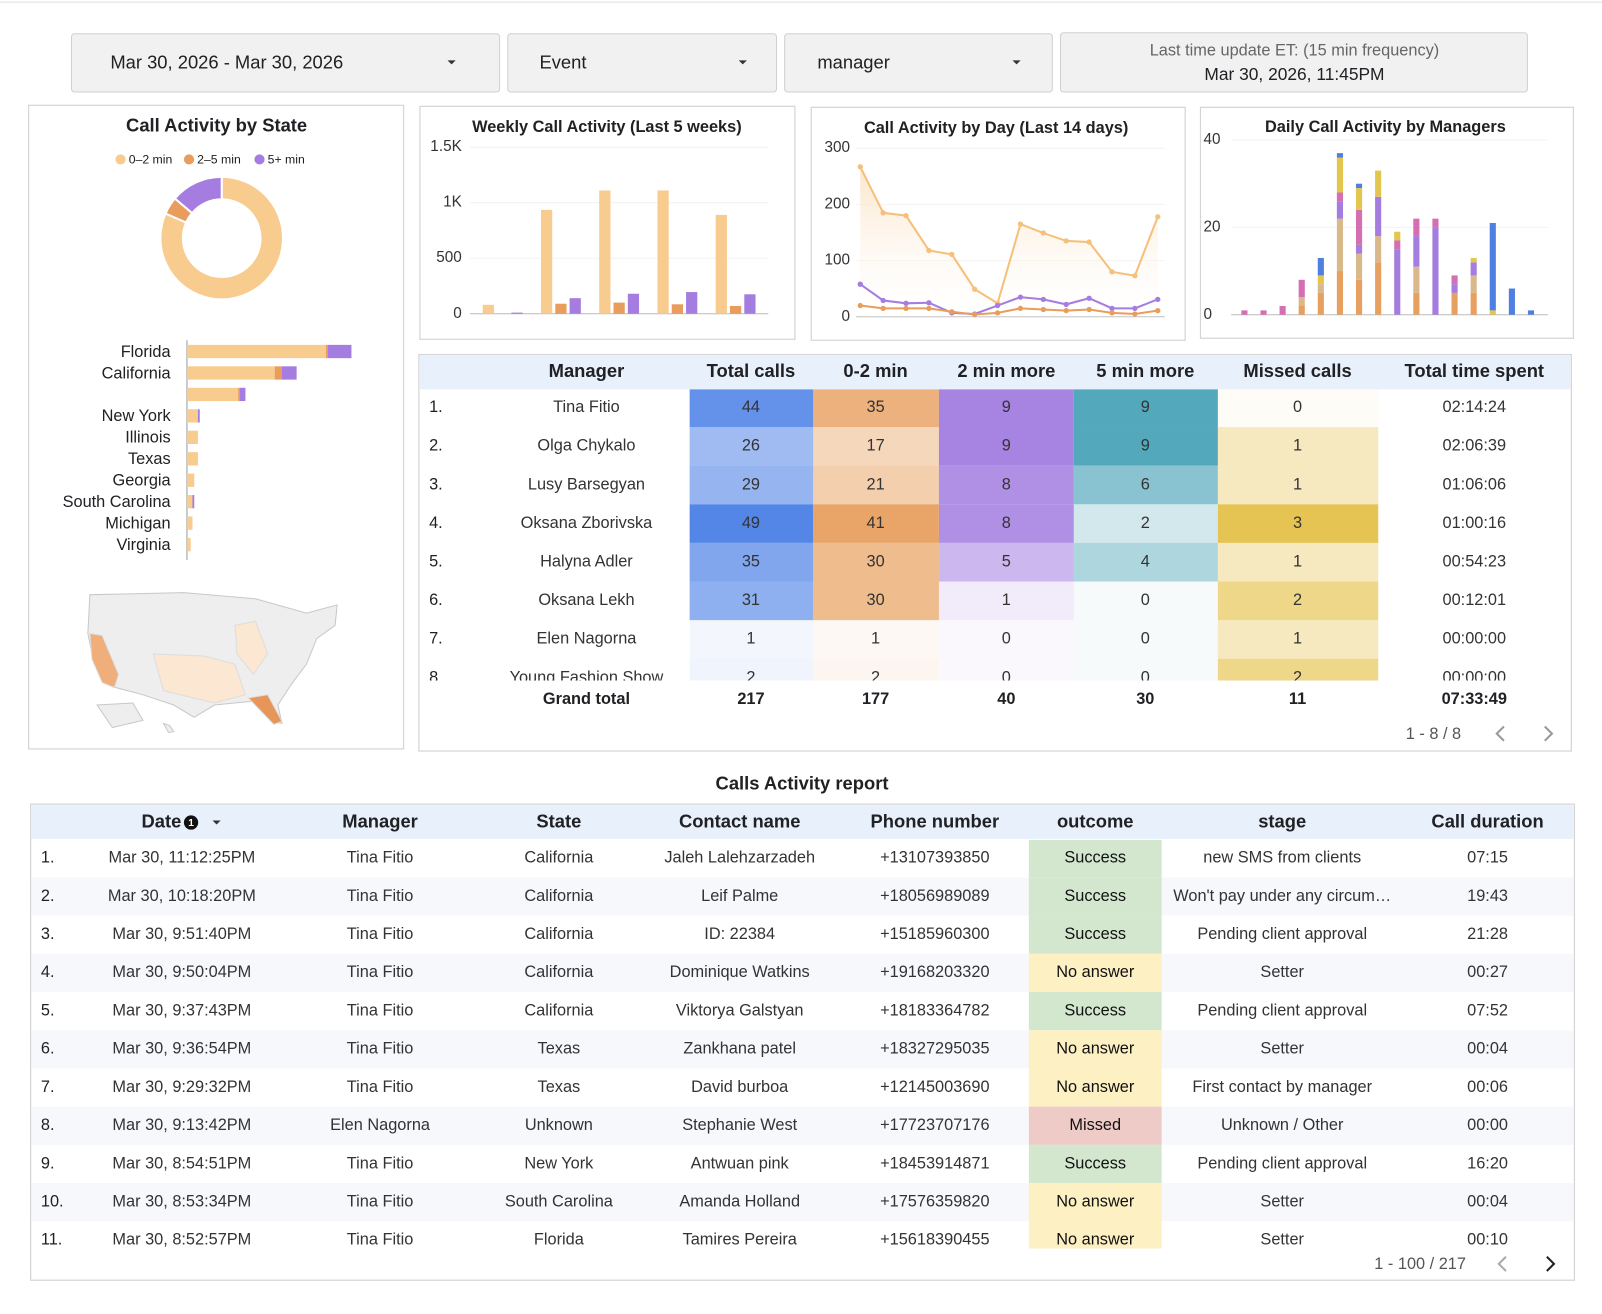  Describe the element at coordinates (1145, 639) in the screenshot. I see `cell: 0` at that location.